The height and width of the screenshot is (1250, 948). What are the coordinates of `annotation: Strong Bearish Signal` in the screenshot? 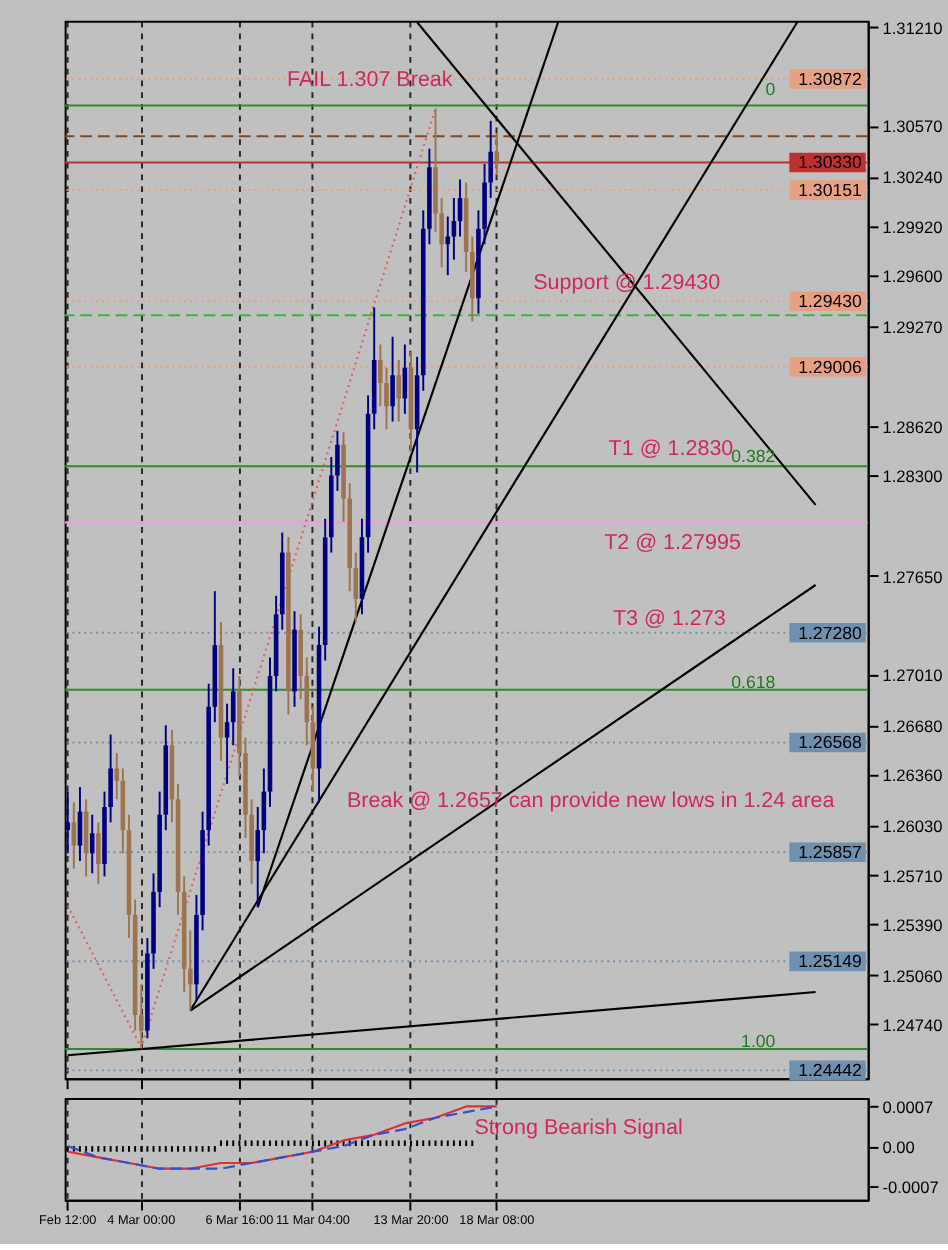 It's located at (578, 1128).